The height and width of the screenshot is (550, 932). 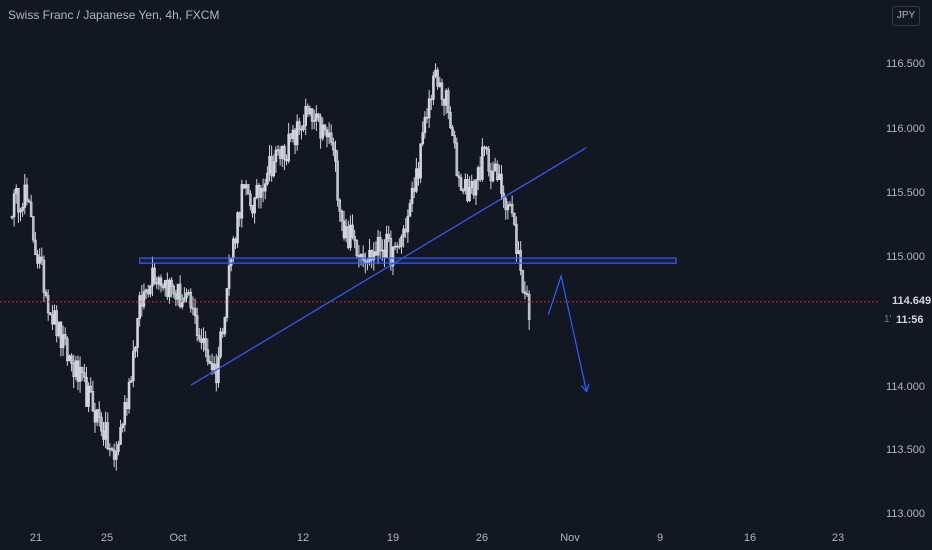 What do you see at coordinates (905, 257) in the screenshot?
I see `price-tick-label: 115.000` at bounding box center [905, 257].